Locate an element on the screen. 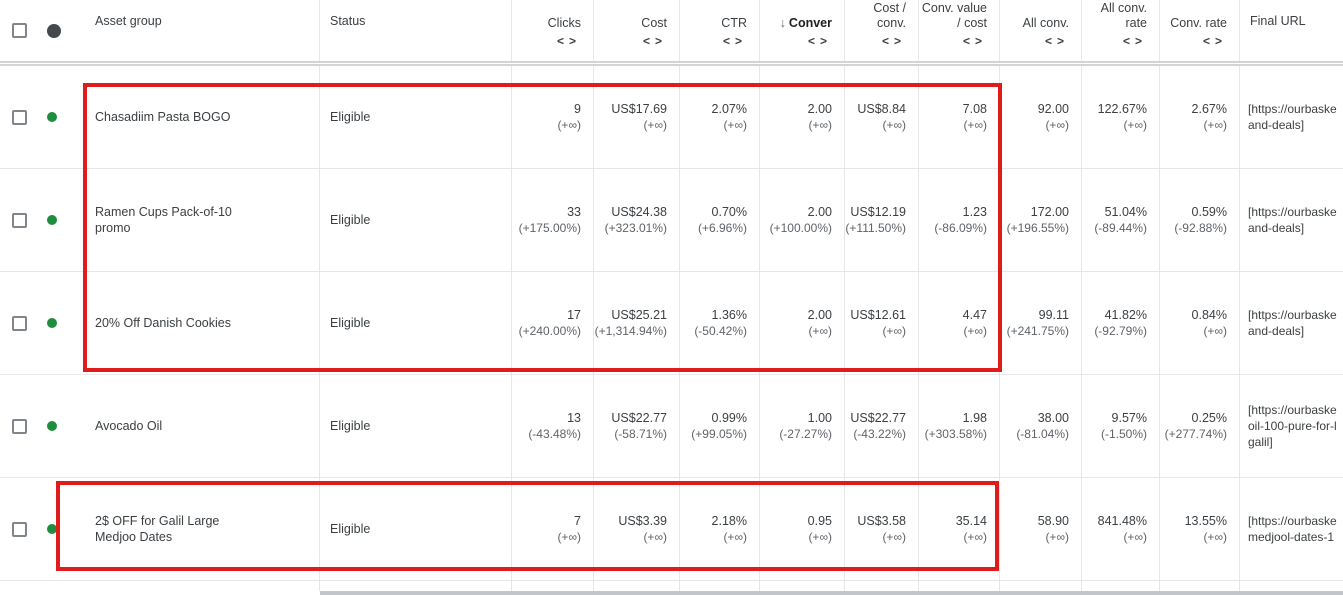  metric-delta: (+323.01%) is located at coordinates (635, 228).